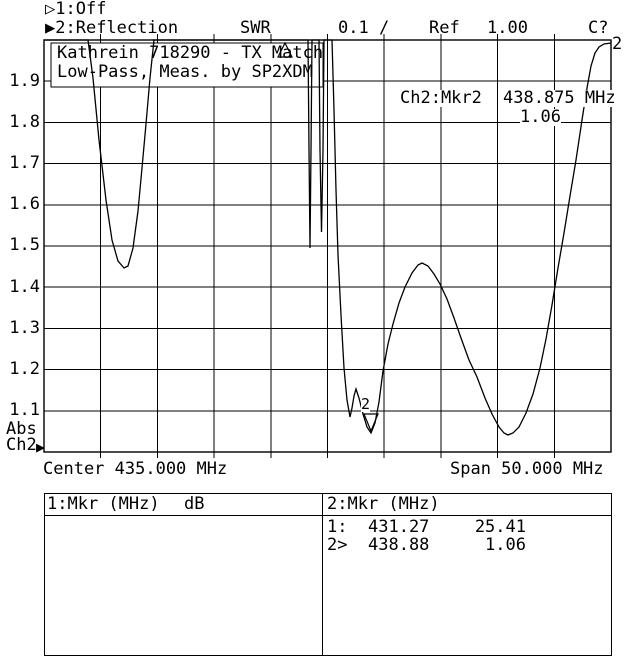  Describe the element at coordinates (322, 574) in the screenshot. I see `marker-table-divider` at that location.